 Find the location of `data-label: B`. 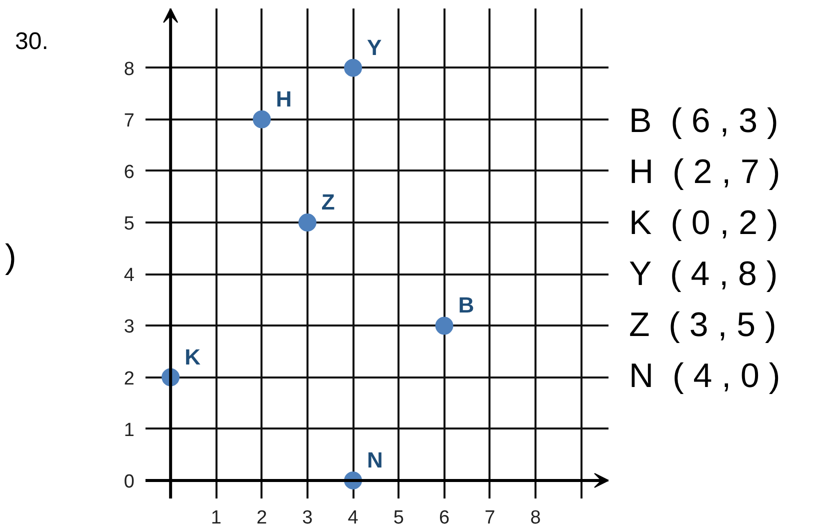

data-label: B is located at coordinates (466, 305).